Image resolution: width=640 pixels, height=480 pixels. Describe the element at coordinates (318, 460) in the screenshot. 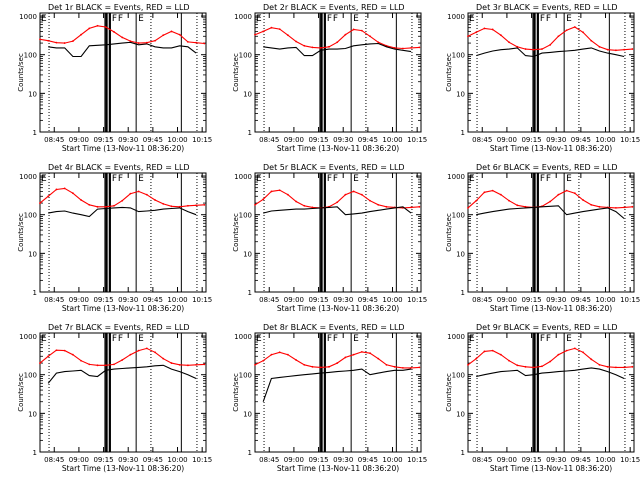

I see `x-tick-label: 09:15` at that location.